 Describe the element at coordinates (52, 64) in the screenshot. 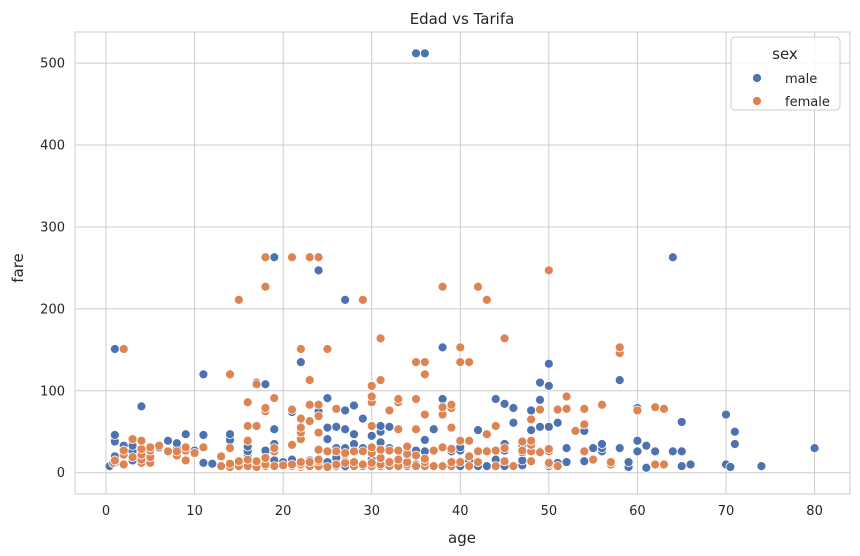

I see `y-tick-label: 500` at that location.